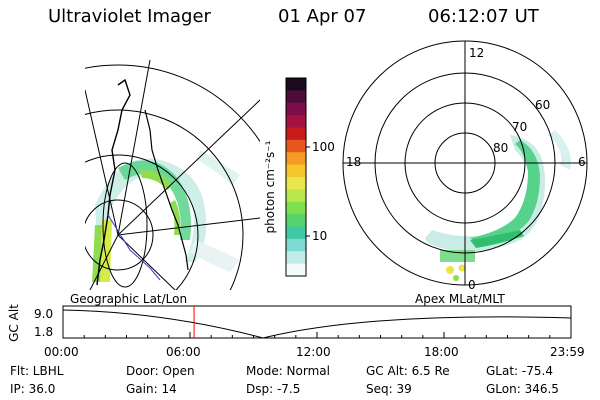 Image resolution: width=600 pixels, height=400 pixels. What do you see at coordinates (61, 352) in the screenshot?
I see `timeline-xtick-0: 00:00` at bounding box center [61, 352].